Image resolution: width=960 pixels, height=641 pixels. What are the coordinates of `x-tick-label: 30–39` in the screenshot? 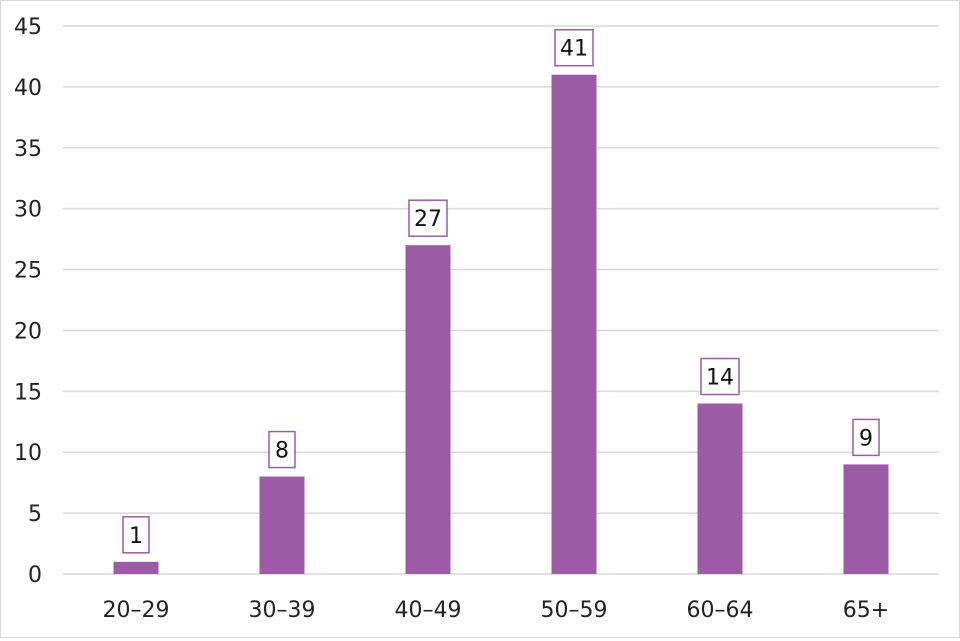 It's located at (282, 610).